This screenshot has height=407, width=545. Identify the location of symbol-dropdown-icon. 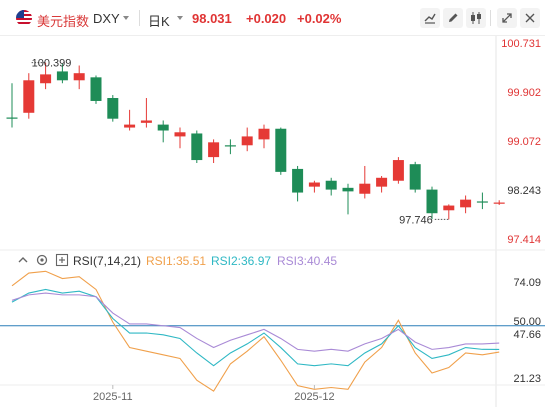
(126, 18).